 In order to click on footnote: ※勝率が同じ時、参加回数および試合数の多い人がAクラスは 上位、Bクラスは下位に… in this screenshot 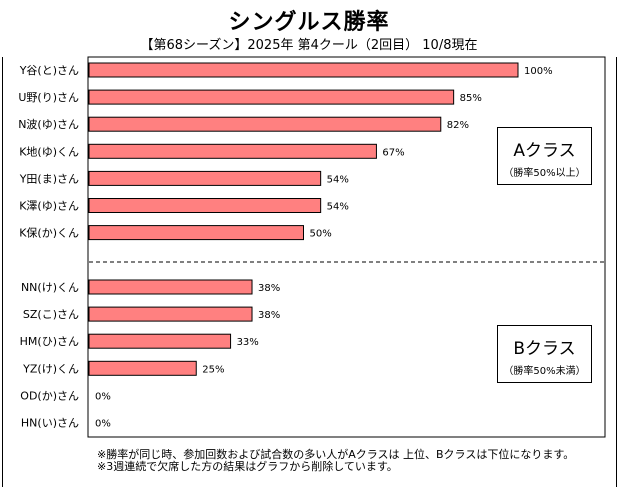, I will do `click(336, 454)`.